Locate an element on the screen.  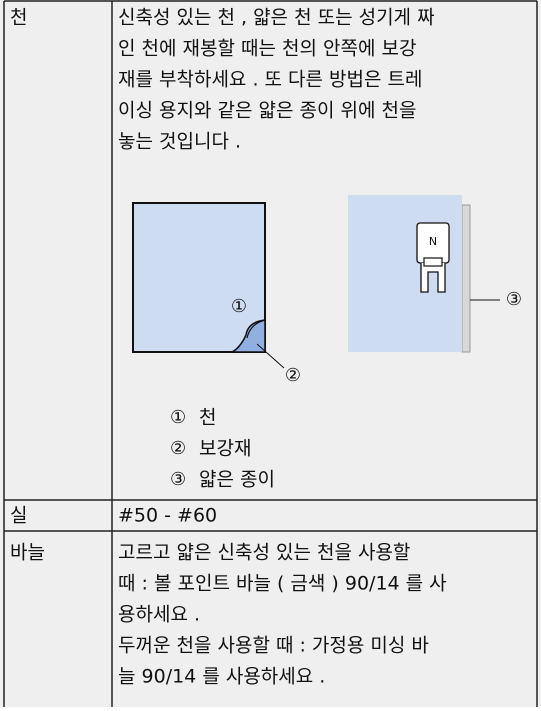
callout: ② is located at coordinates (293, 375).